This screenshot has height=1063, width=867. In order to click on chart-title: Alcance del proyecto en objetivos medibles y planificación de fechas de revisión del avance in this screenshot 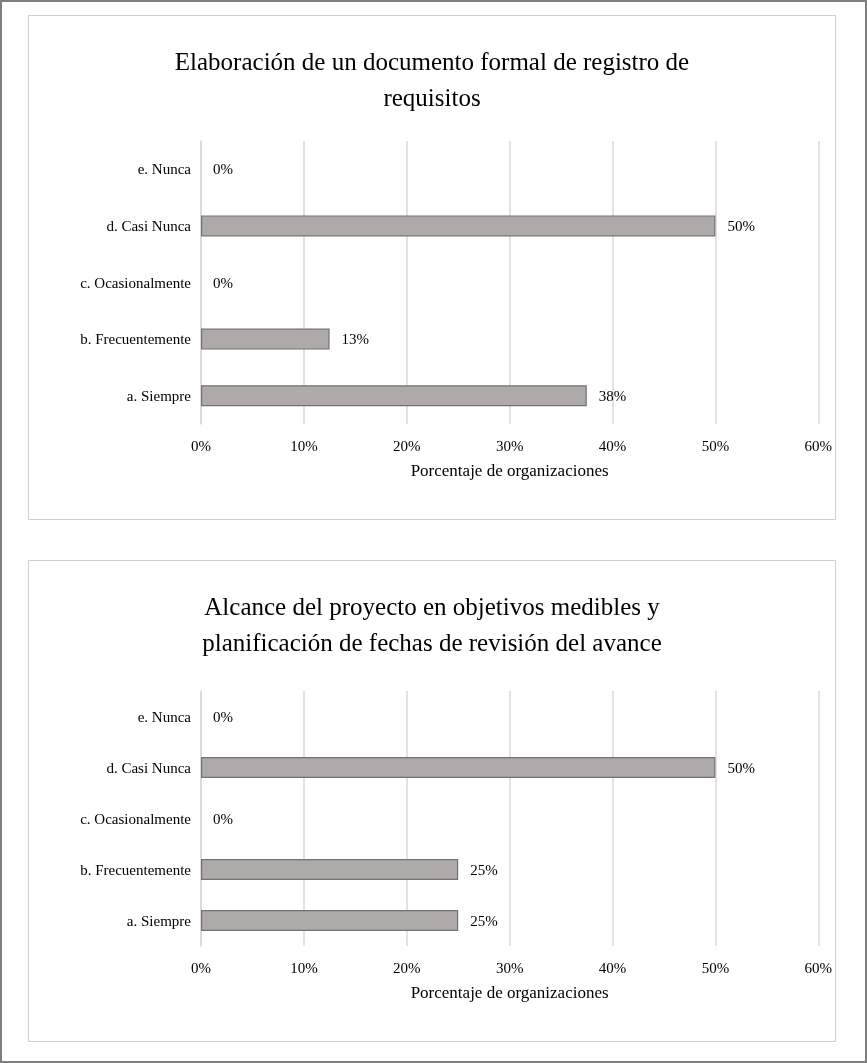, I will do `click(432, 624)`.